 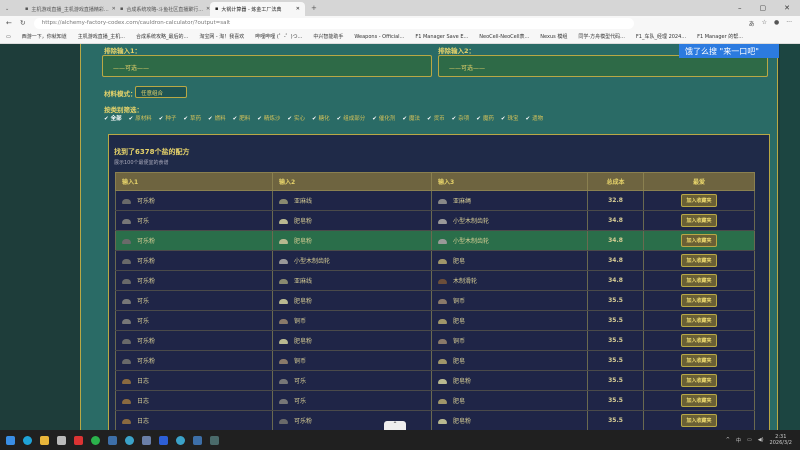 What do you see at coordinates (267, 66) in the screenshot?
I see `exclude1-select: ——可选——` at bounding box center [267, 66].